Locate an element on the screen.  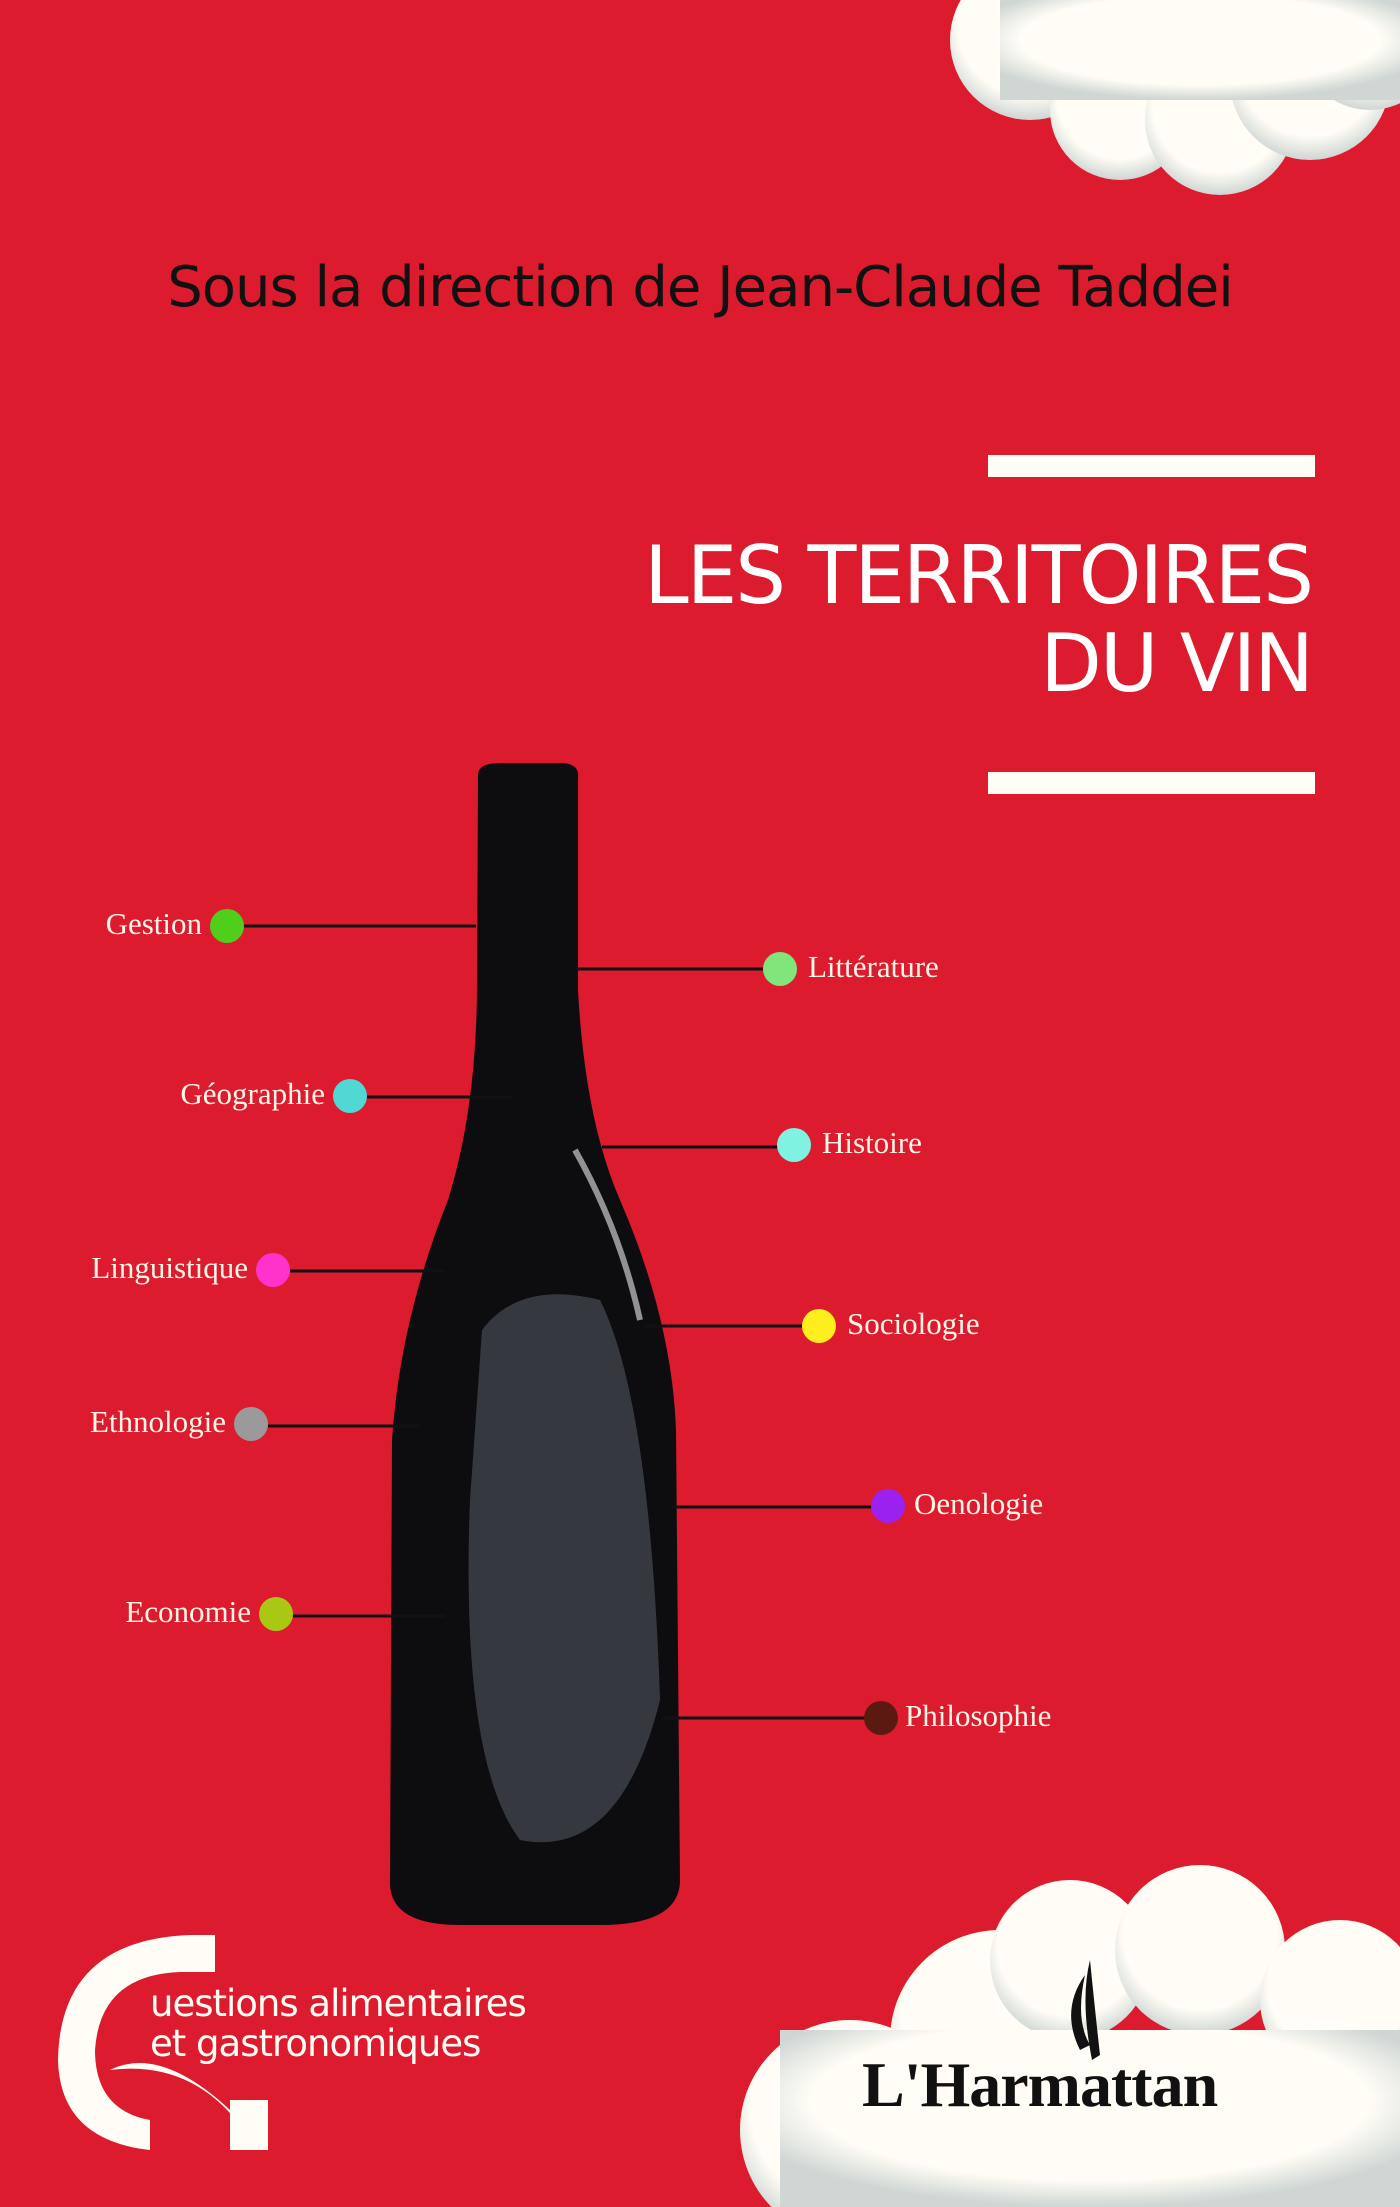
wine-bottle-image is located at coordinates (534, 1344).